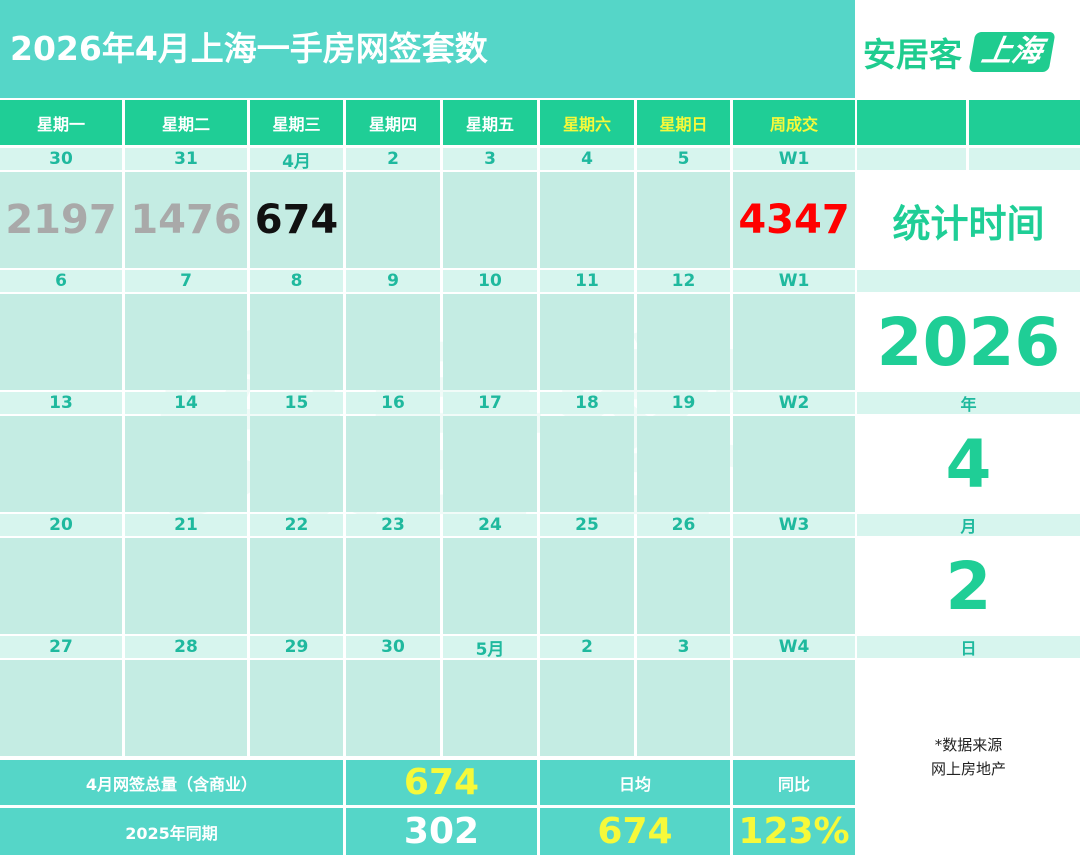  What do you see at coordinates (186, 281) in the screenshot?
I see `calendar-date: 7` at bounding box center [186, 281].